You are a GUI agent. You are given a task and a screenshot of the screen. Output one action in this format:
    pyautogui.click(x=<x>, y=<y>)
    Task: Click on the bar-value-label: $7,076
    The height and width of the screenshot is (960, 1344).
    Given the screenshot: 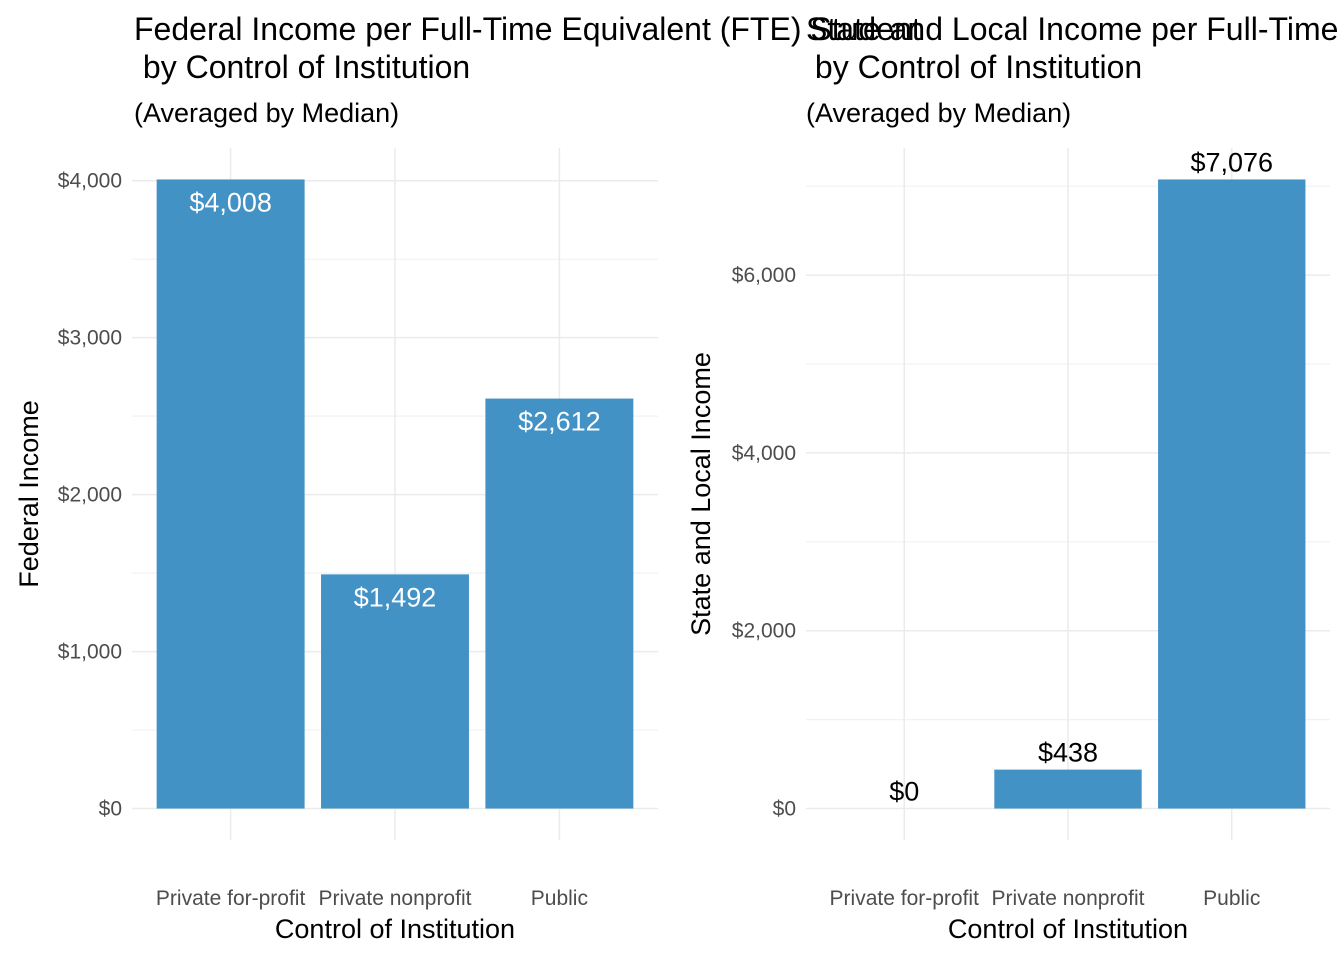 What is the action you would take?
    pyautogui.click(x=1231, y=162)
    